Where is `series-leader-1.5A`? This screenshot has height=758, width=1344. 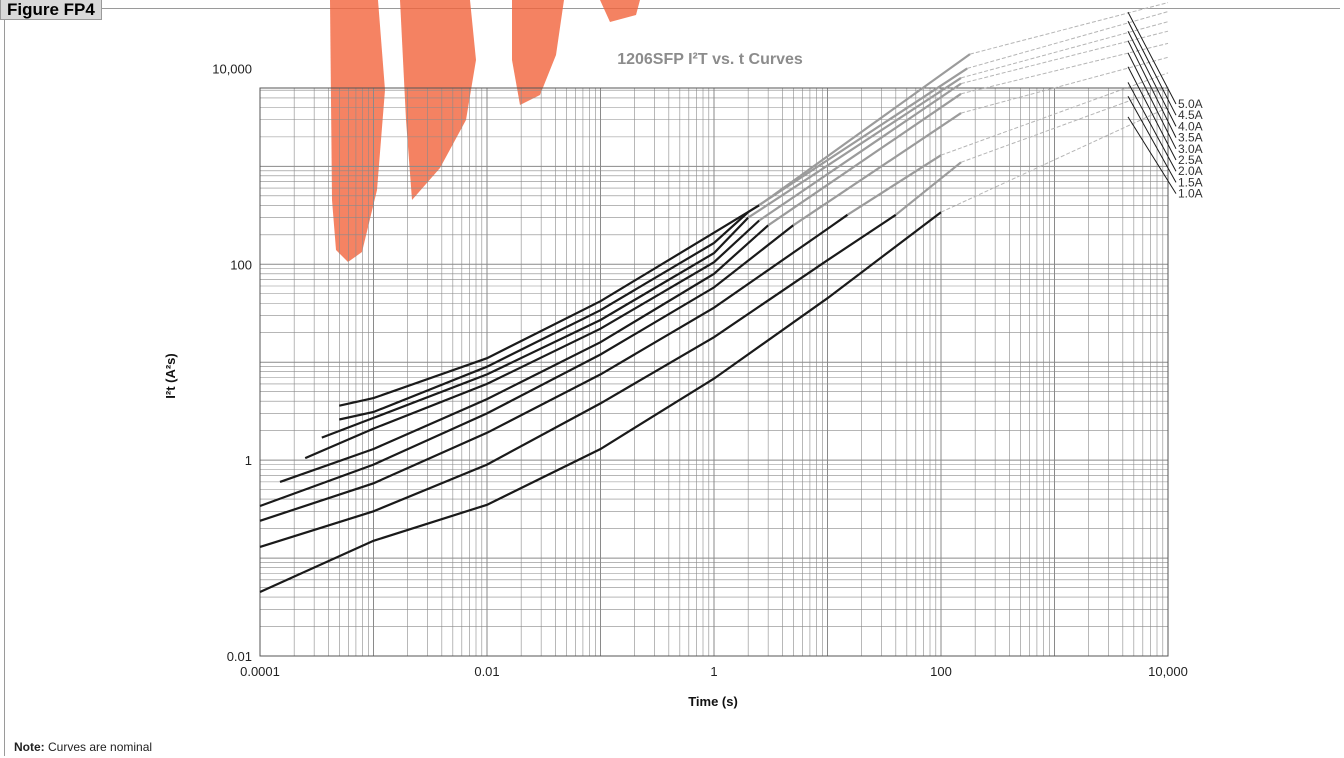 series-leader-1.5A is located at coordinates (1152, 139).